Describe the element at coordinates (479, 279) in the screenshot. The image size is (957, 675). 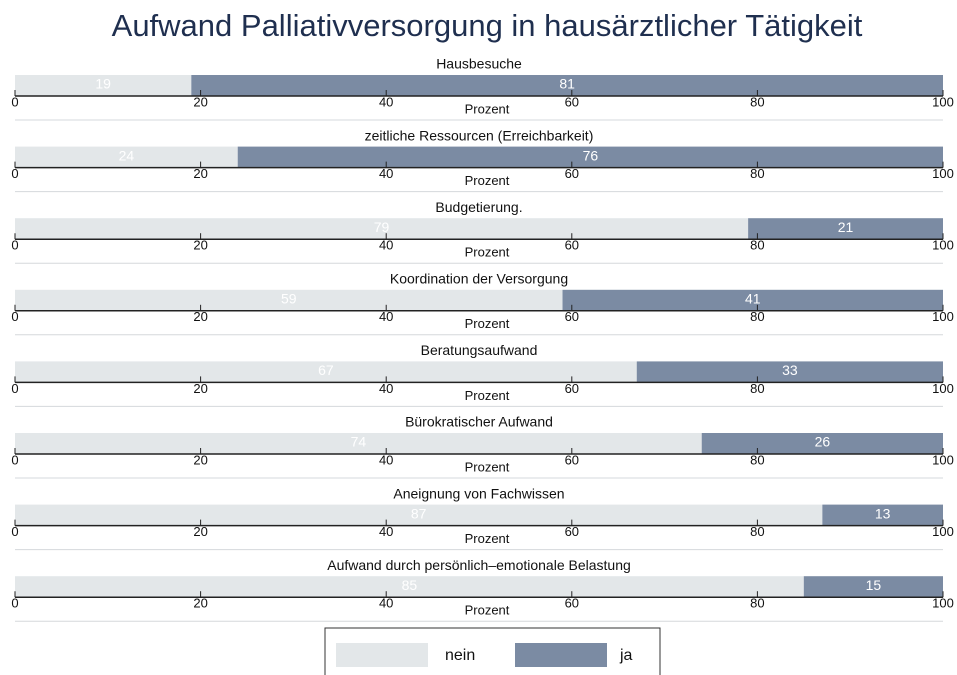
I see `panel-title: Koordination der Versorgung` at that location.